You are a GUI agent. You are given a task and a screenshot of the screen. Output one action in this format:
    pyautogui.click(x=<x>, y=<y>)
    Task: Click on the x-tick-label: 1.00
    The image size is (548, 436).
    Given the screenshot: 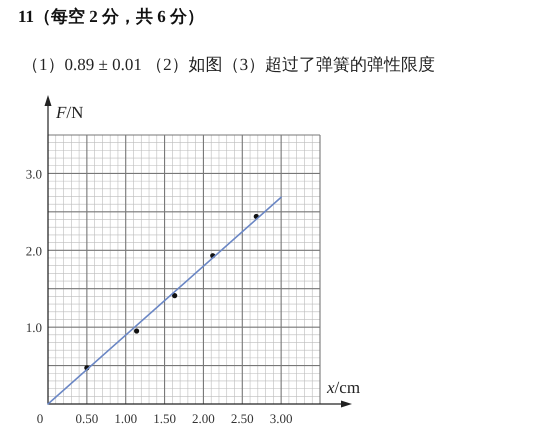 What is the action you would take?
    pyautogui.click(x=126, y=418)
    